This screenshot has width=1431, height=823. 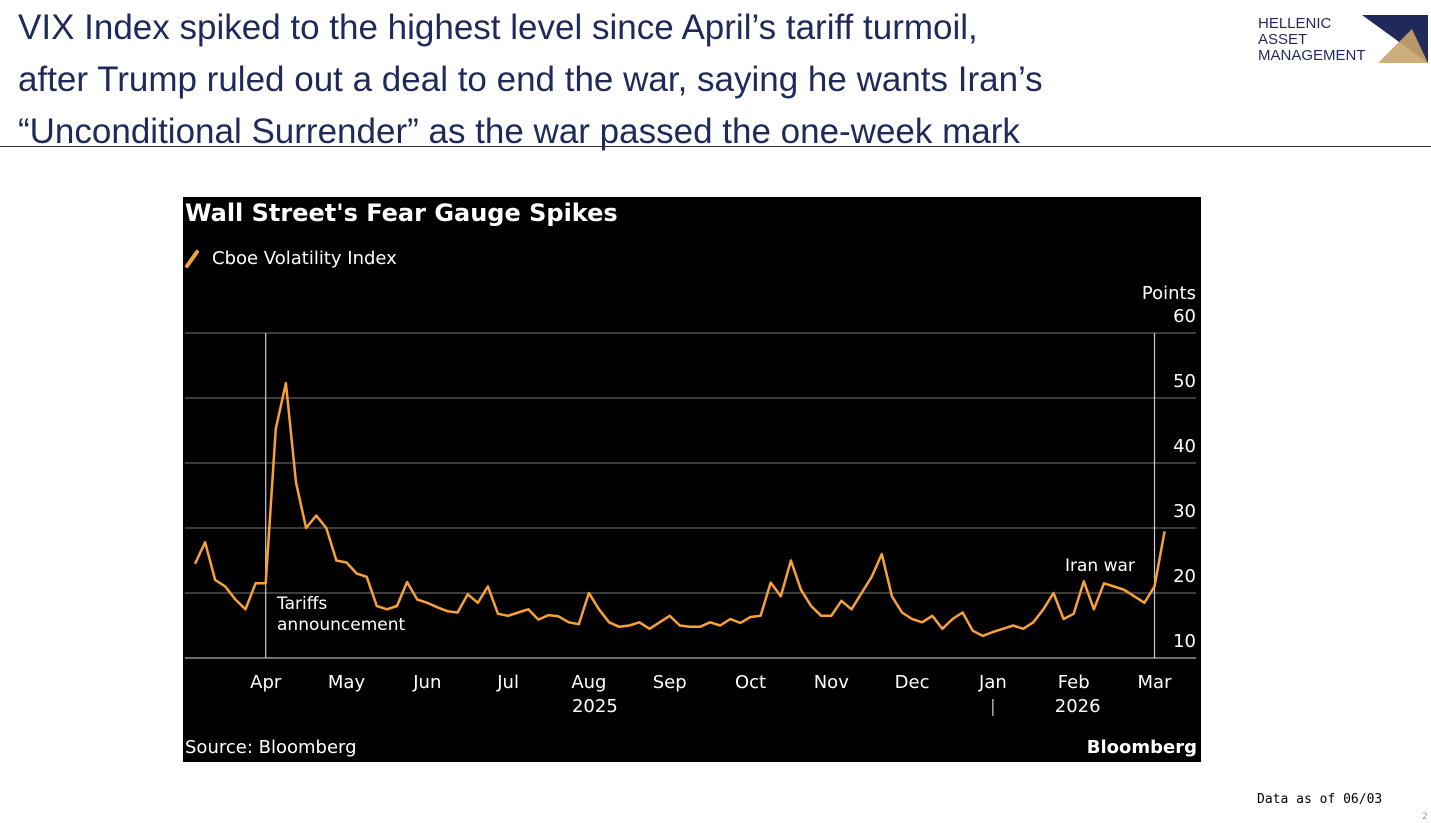 I want to click on x-tick-label: Feb, so click(x=1074, y=682).